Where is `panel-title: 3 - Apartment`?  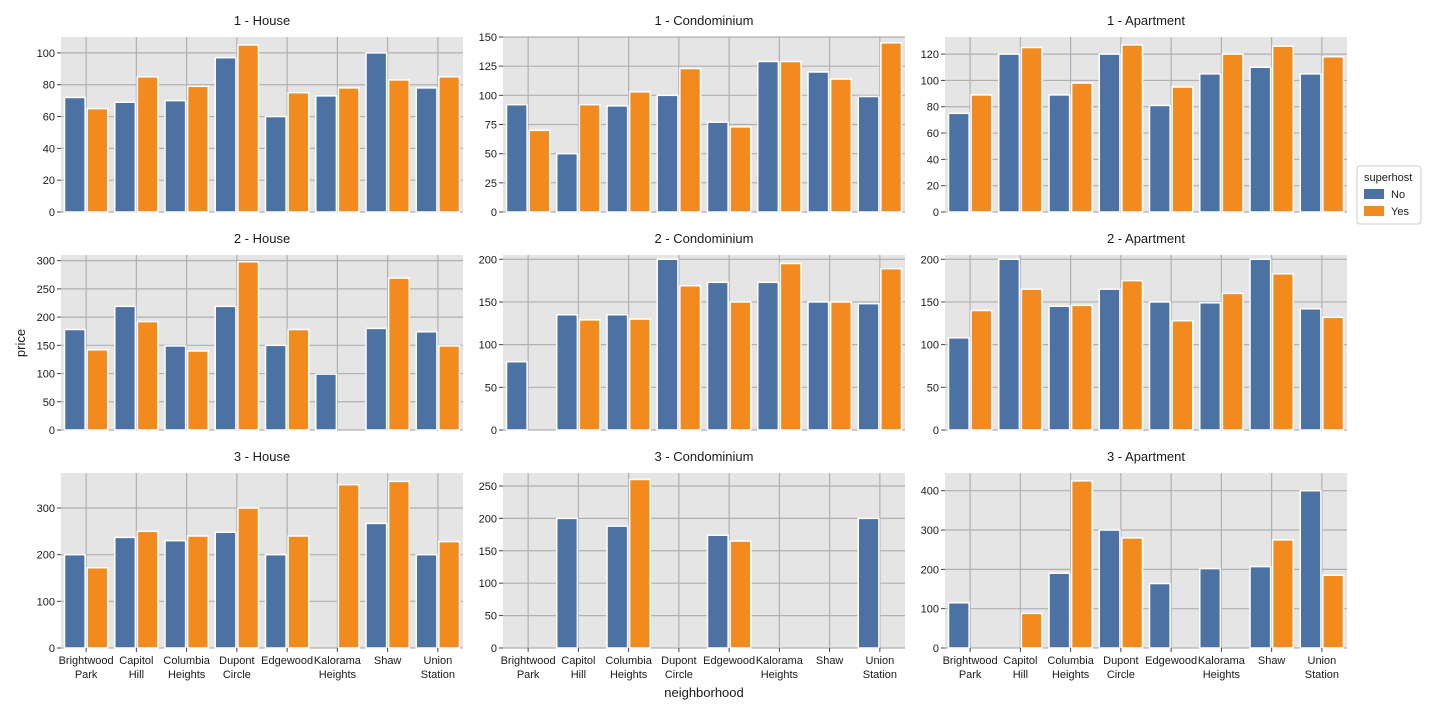 panel-title: 3 - Apartment is located at coordinates (1146, 456).